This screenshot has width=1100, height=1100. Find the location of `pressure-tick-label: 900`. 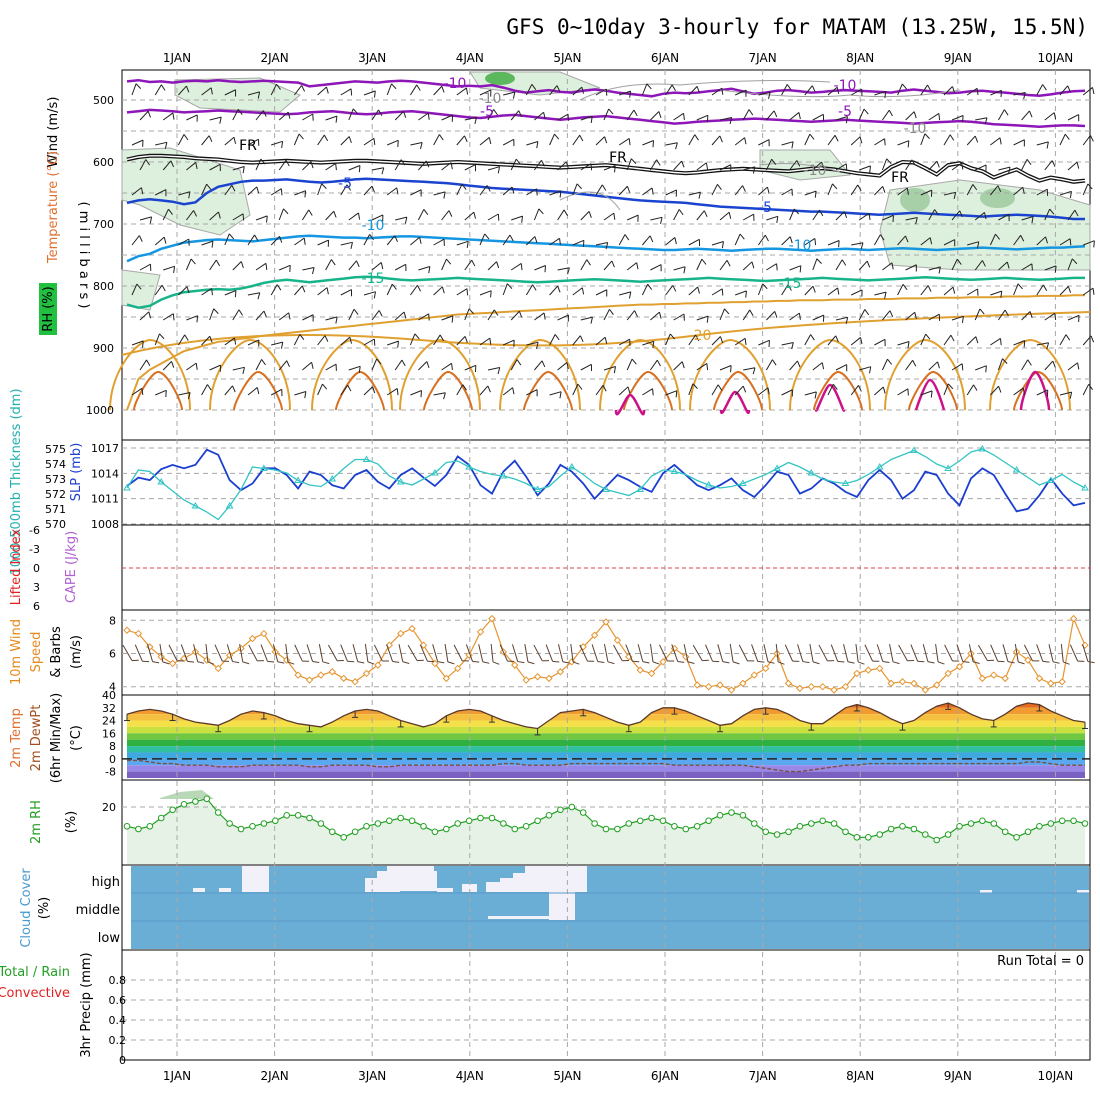

pressure-tick-label: 900 is located at coordinates (103, 348).